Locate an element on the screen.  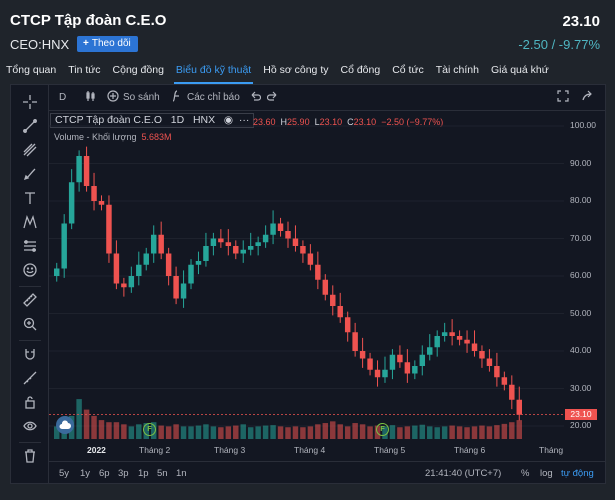
symbol-legend: CTCP Tập đoàn C.E.O 1D HNX ◉ ··· is located at coordinates (152, 120).